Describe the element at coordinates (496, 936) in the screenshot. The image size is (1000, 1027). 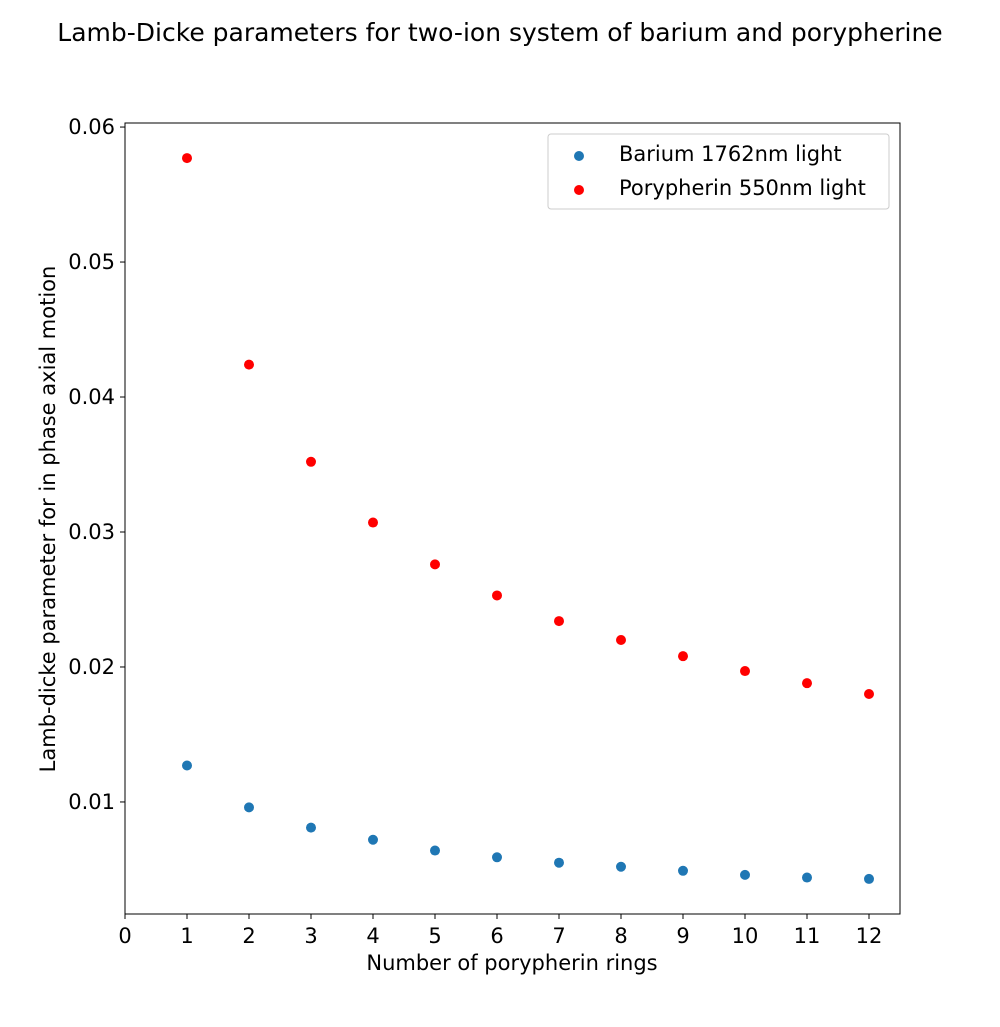
I see `x-tick-label-6: 6` at that location.